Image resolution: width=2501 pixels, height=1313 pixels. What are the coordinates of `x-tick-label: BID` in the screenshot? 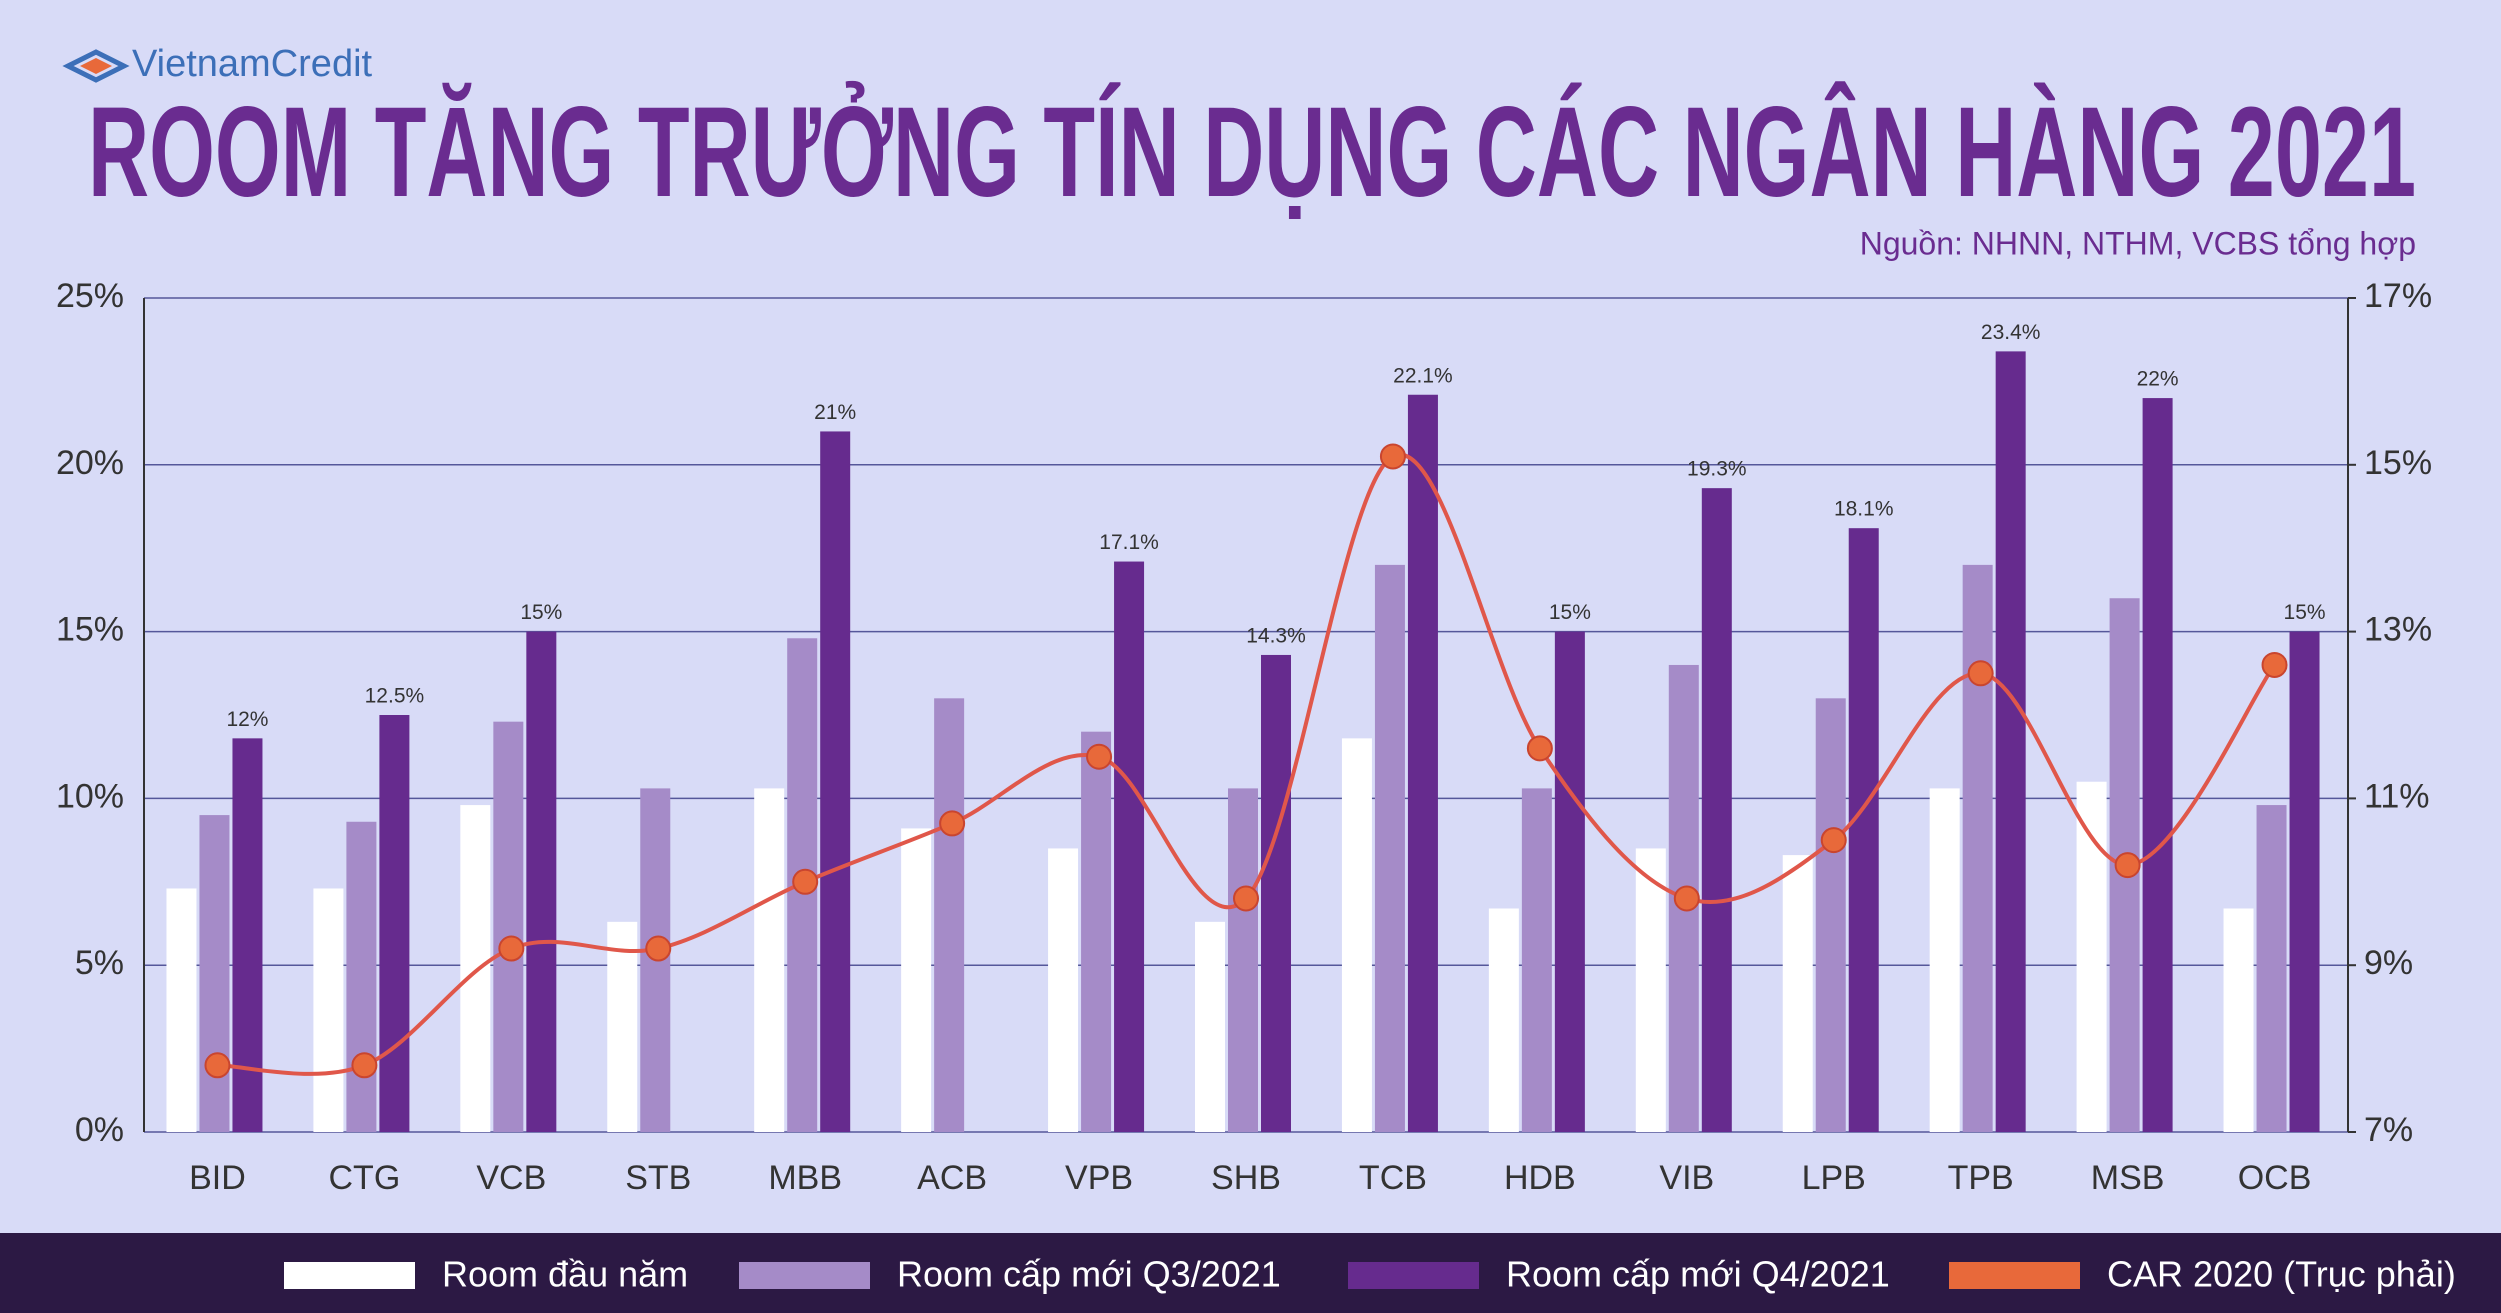 It's located at (217, 1178).